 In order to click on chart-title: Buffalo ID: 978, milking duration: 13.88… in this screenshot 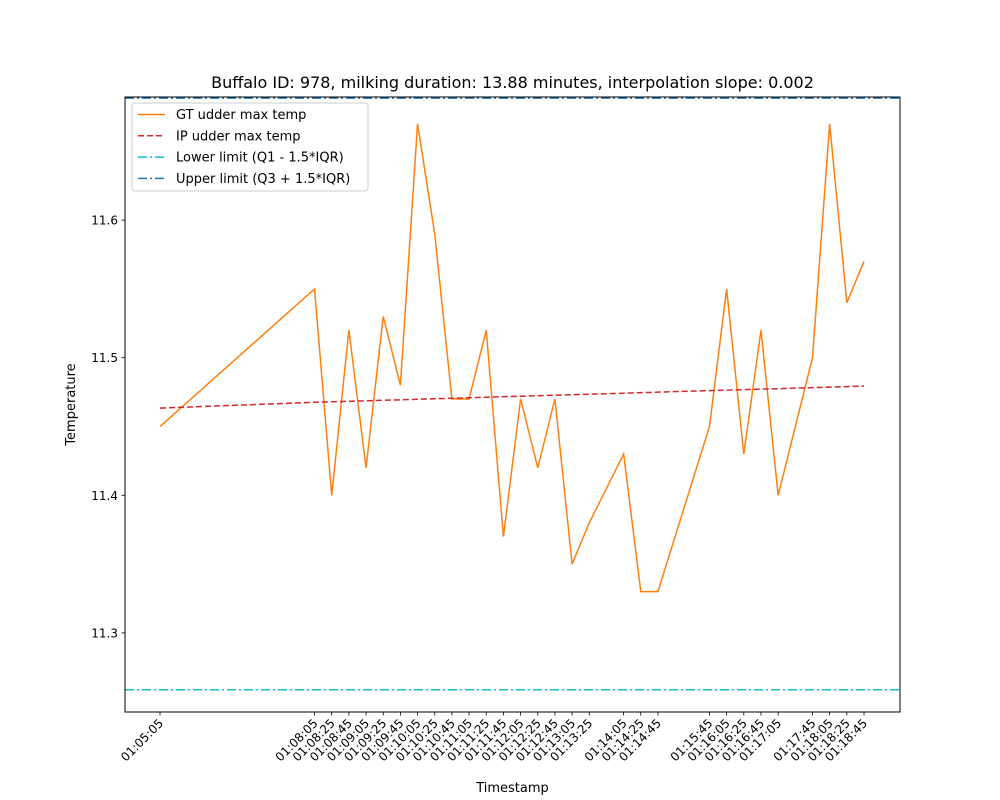, I will do `click(512, 82)`.